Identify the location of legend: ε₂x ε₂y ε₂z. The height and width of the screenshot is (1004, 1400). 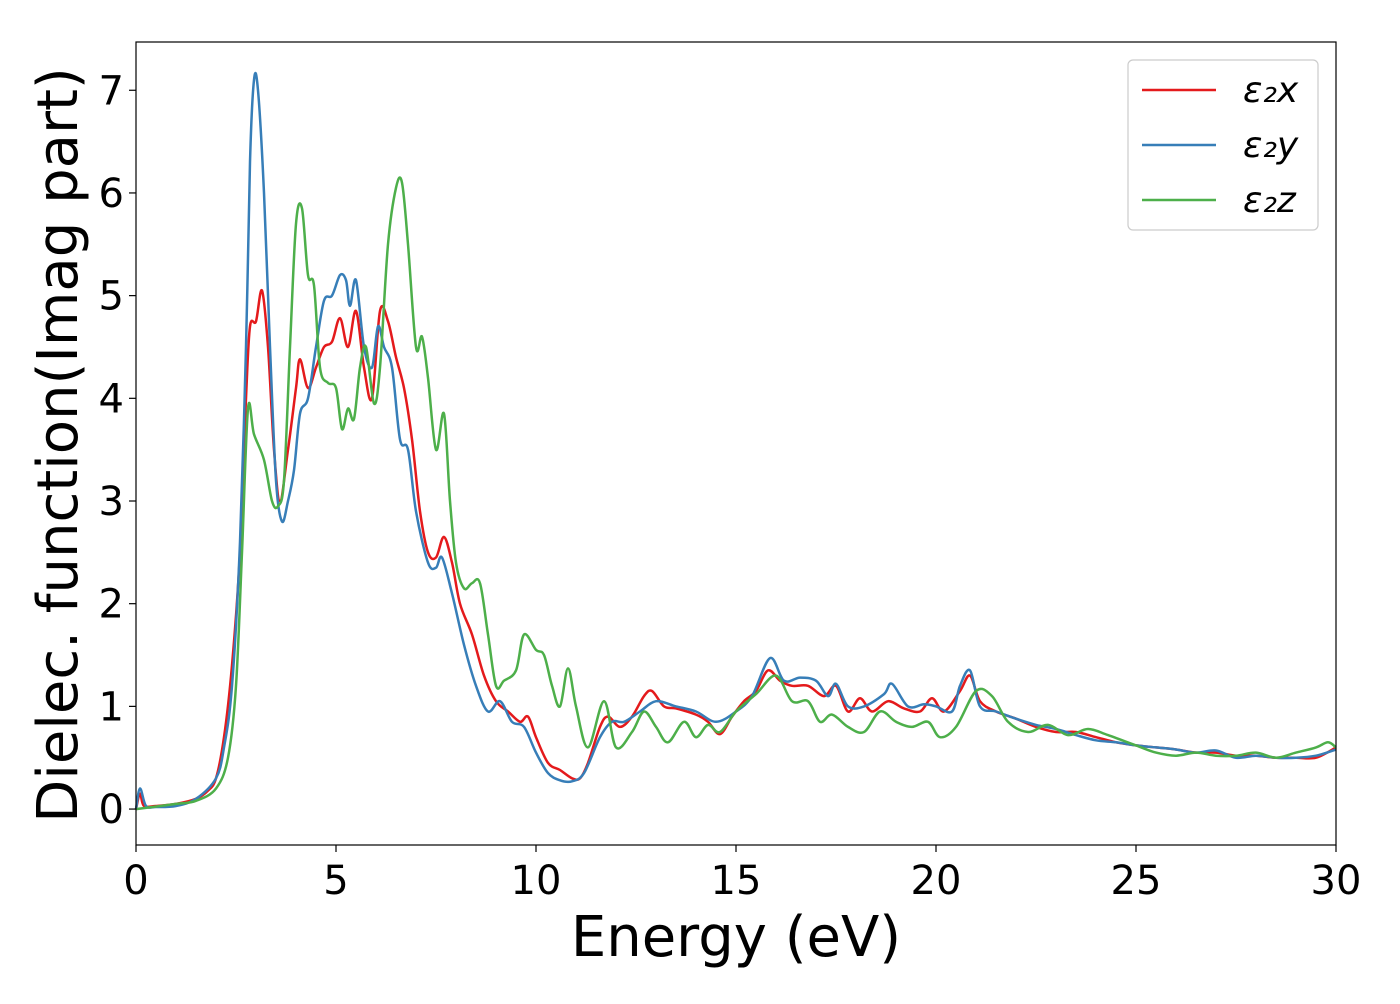
(1223, 145).